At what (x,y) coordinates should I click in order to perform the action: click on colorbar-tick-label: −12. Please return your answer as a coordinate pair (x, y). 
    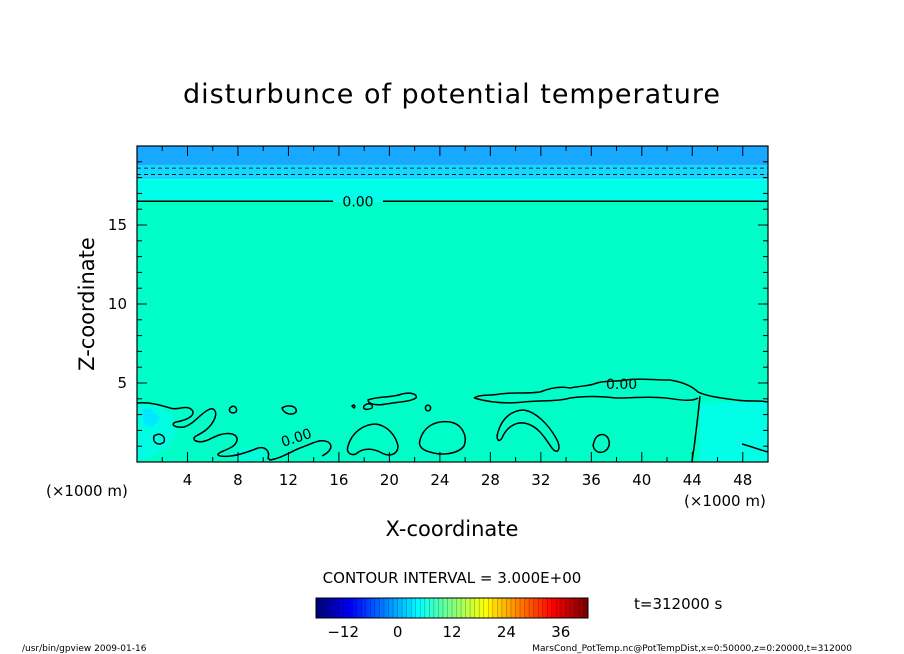
    Looking at the image, I should click on (343, 632).